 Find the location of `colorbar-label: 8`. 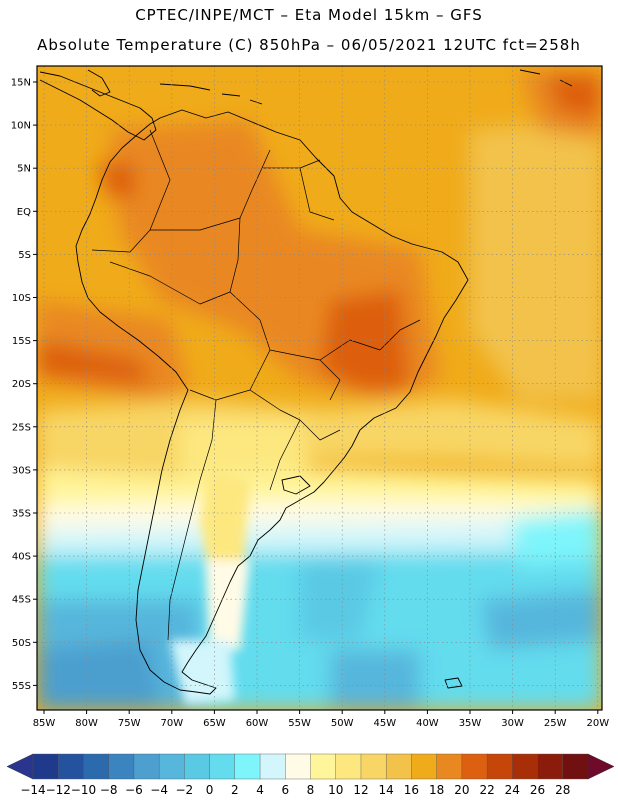

colorbar-label: 8 is located at coordinates (311, 790).